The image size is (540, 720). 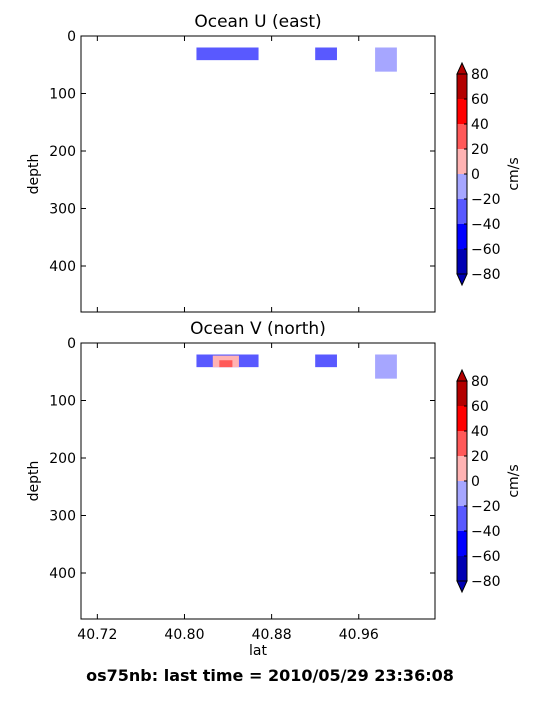 What do you see at coordinates (257, 22) in the screenshot?
I see `chart-title: Ocean U (east)` at bounding box center [257, 22].